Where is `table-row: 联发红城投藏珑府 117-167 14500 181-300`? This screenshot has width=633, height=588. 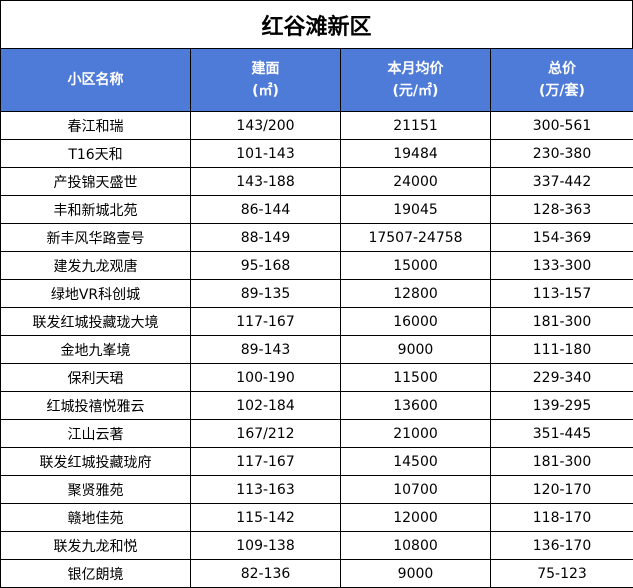 table-row: 联发红城投藏珑府 117-167 14500 181-300 is located at coordinates (316, 461).